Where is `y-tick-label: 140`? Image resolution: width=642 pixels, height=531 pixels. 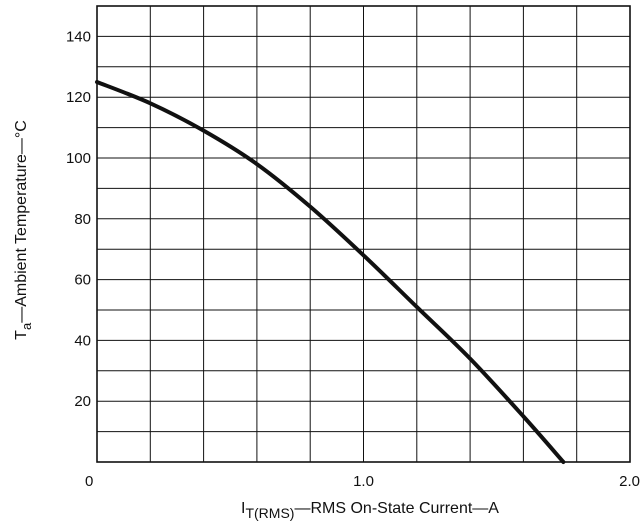
y-tick-label: 140 is located at coordinates (78, 36).